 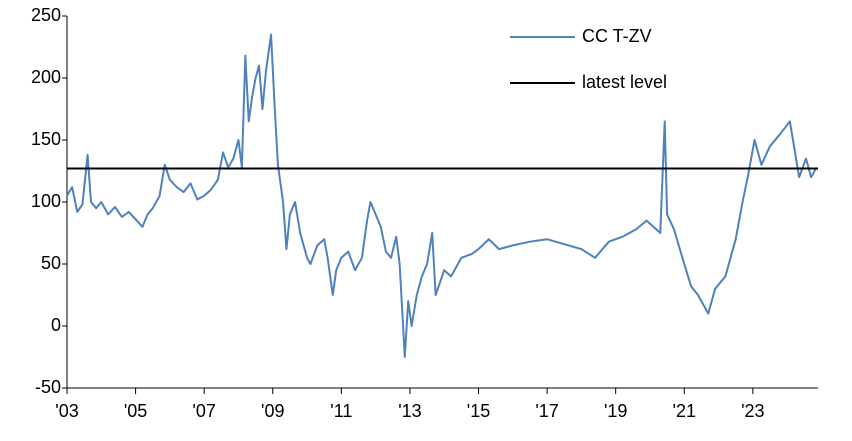 I want to click on x-tick-label: '21, so click(x=684, y=411).